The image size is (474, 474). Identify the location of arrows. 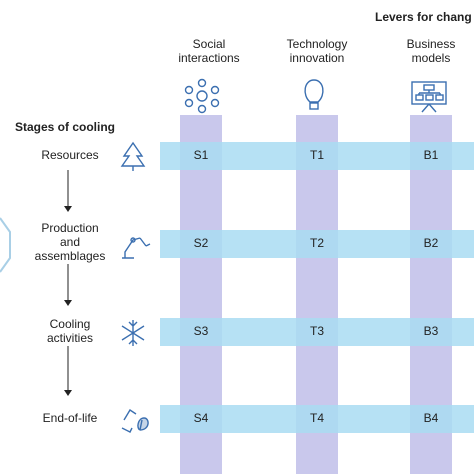
(68, 283).